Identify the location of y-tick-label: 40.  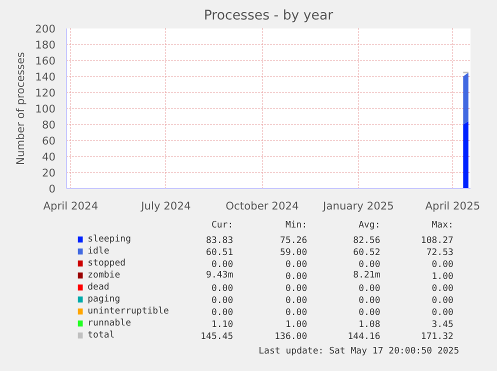
(49, 157).